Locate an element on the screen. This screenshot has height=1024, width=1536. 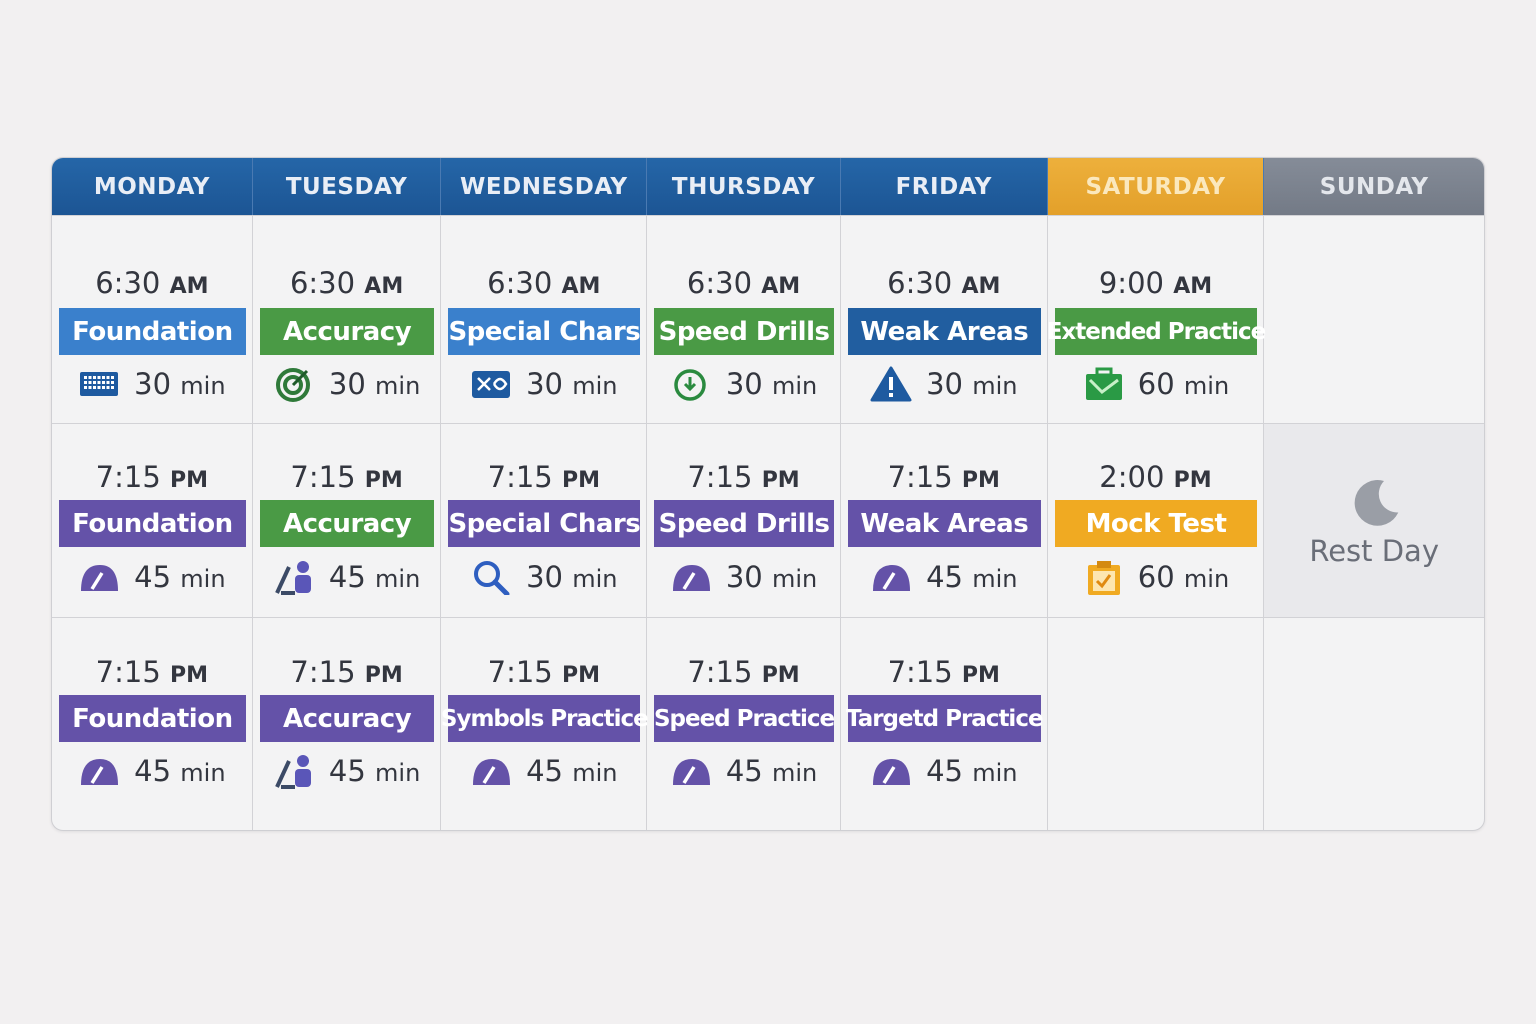
session-cell: 6:30 AM Speed Drills 30 min is located at coordinates (744, 319).